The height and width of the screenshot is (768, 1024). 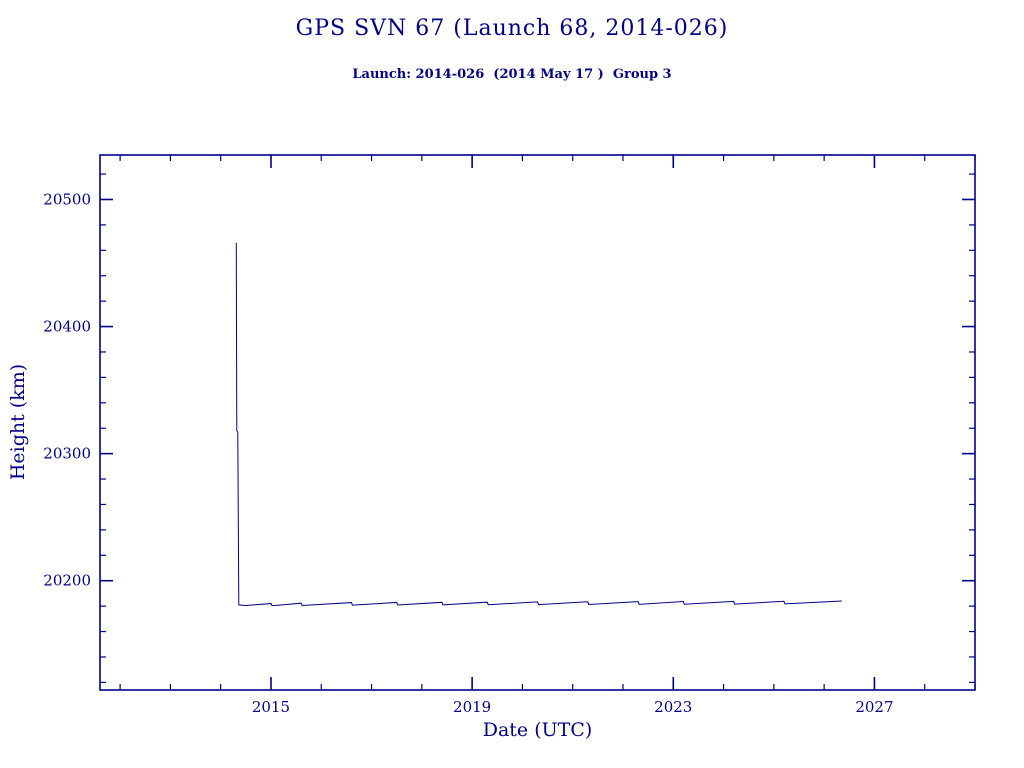 I want to click on tick-label: 2015, so click(x=271, y=707).